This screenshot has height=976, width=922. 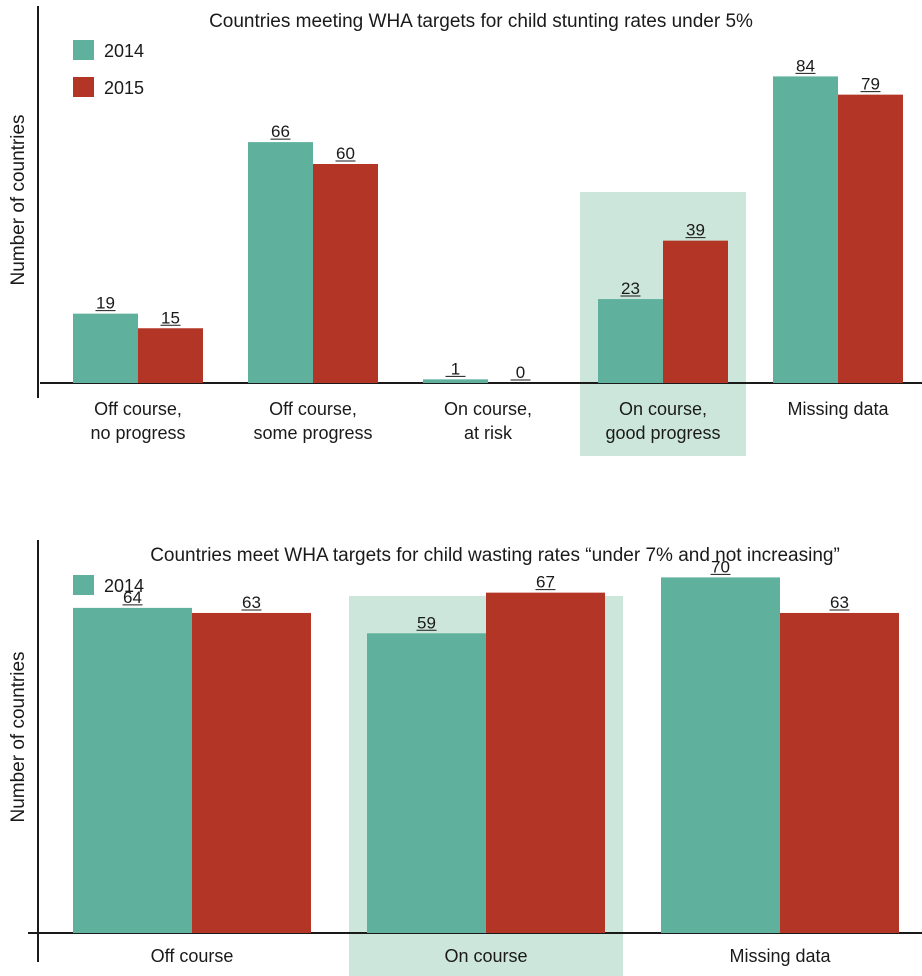 What do you see at coordinates (138, 409) in the screenshot?
I see `category-label-1: Off course,` at bounding box center [138, 409].